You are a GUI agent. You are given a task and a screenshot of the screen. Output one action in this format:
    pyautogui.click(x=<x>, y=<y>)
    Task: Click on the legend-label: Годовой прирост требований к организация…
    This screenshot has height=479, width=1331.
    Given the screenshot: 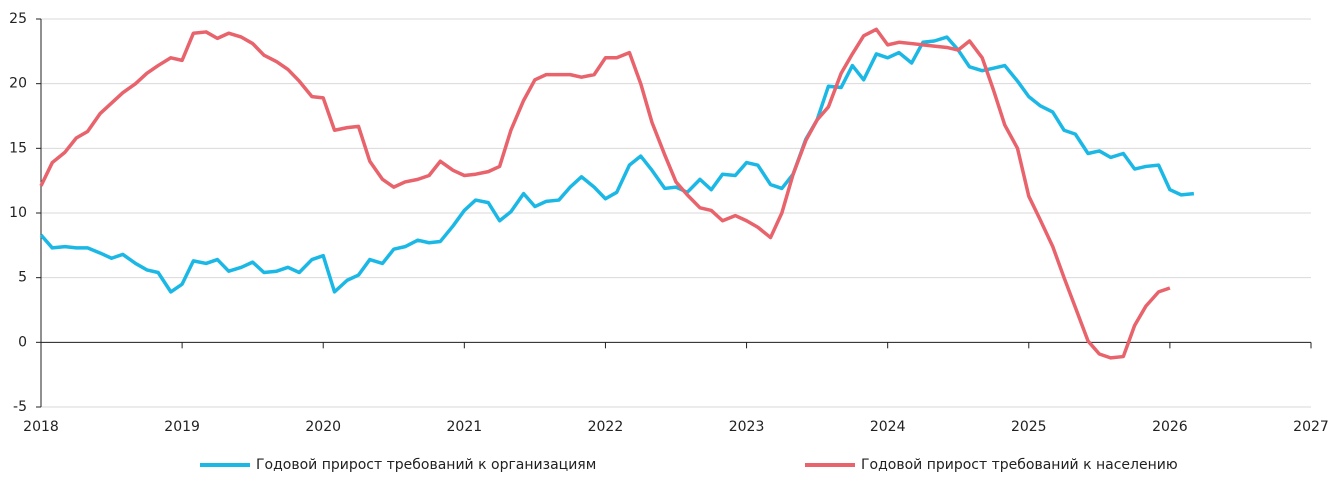 What is the action you would take?
    pyautogui.click(x=426, y=465)
    